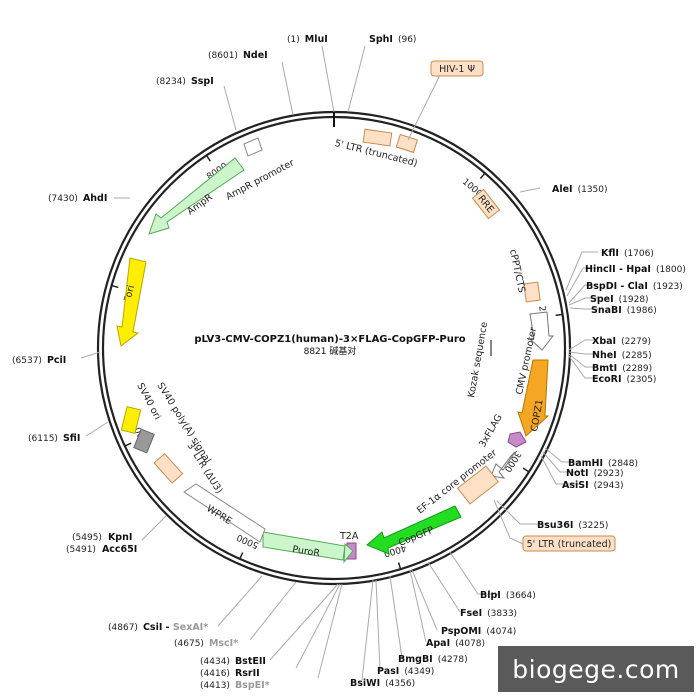  I want to click on site-sfii: (6115) SfiI, so click(54, 438).